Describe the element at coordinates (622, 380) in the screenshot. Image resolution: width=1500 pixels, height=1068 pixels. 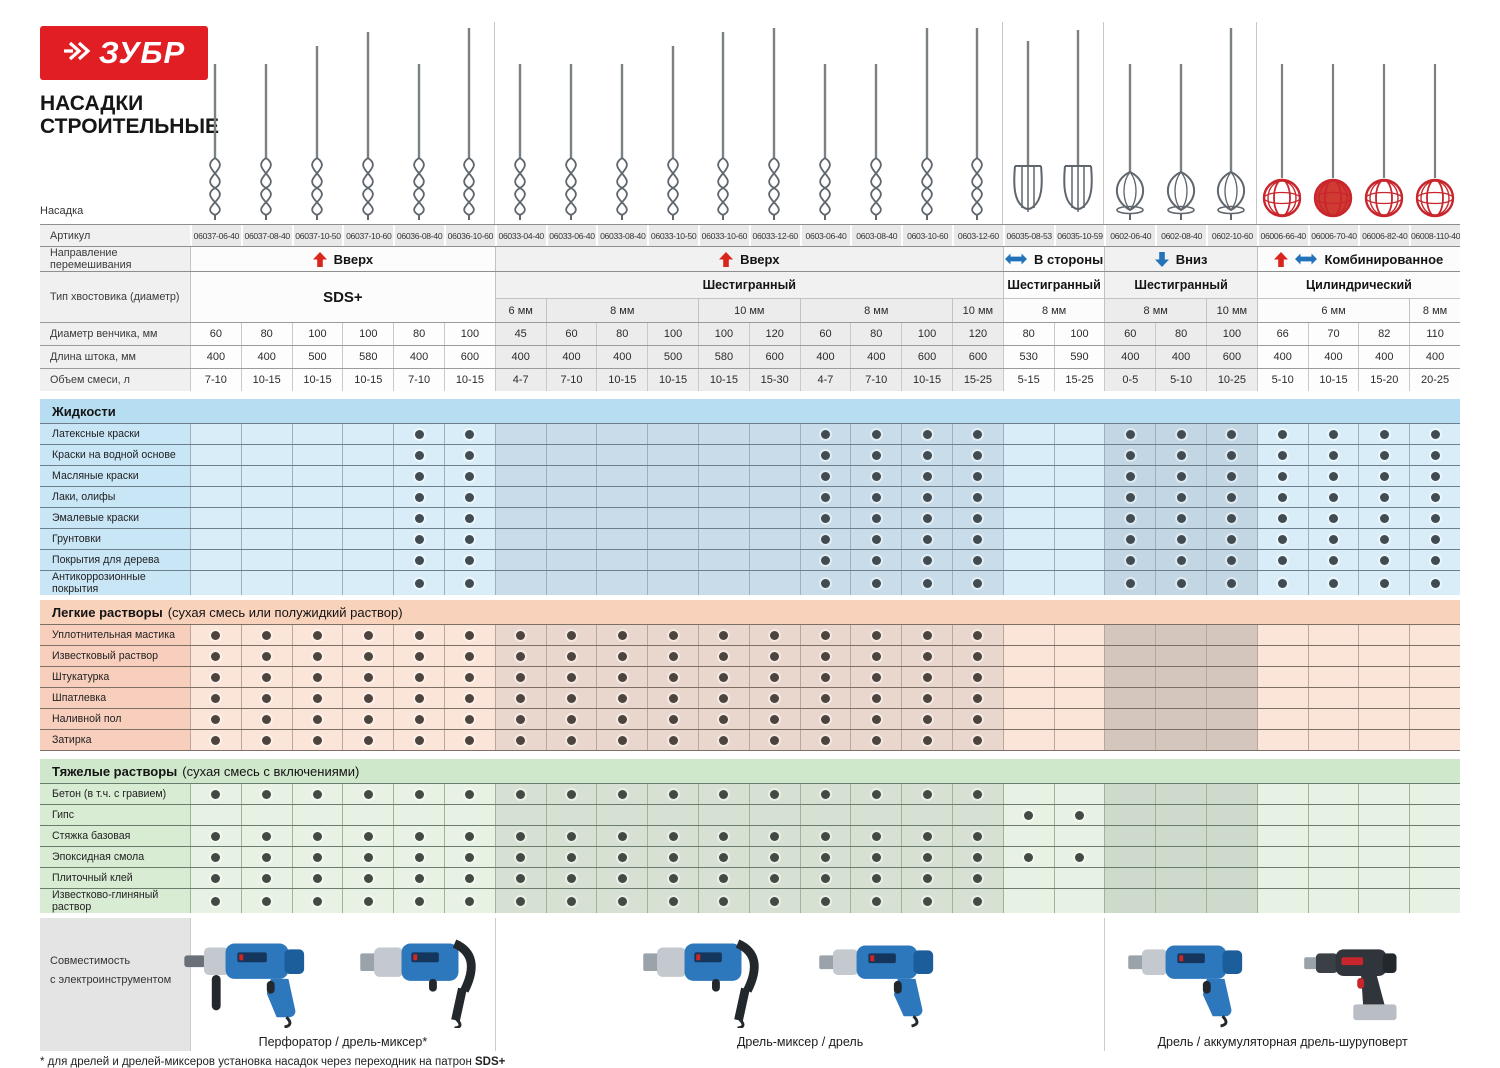
I see `spec-cell: 10-15` at that location.